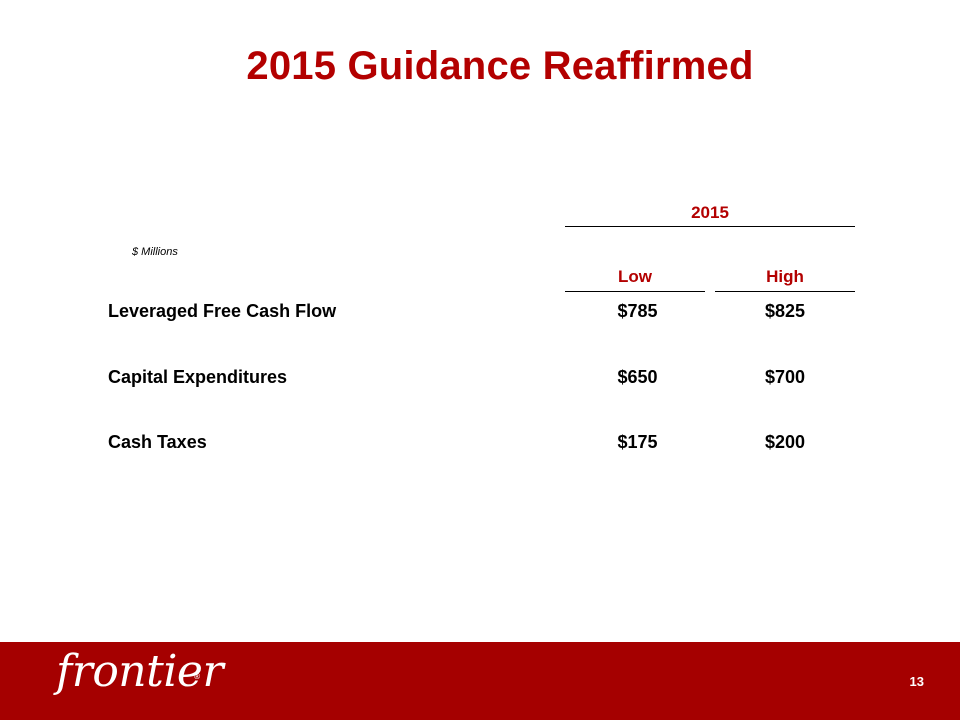 This screenshot has height=720, width=960. What do you see at coordinates (500, 66) in the screenshot?
I see `slide-title: 2015 Guidance Reaffirmed` at bounding box center [500, 66].